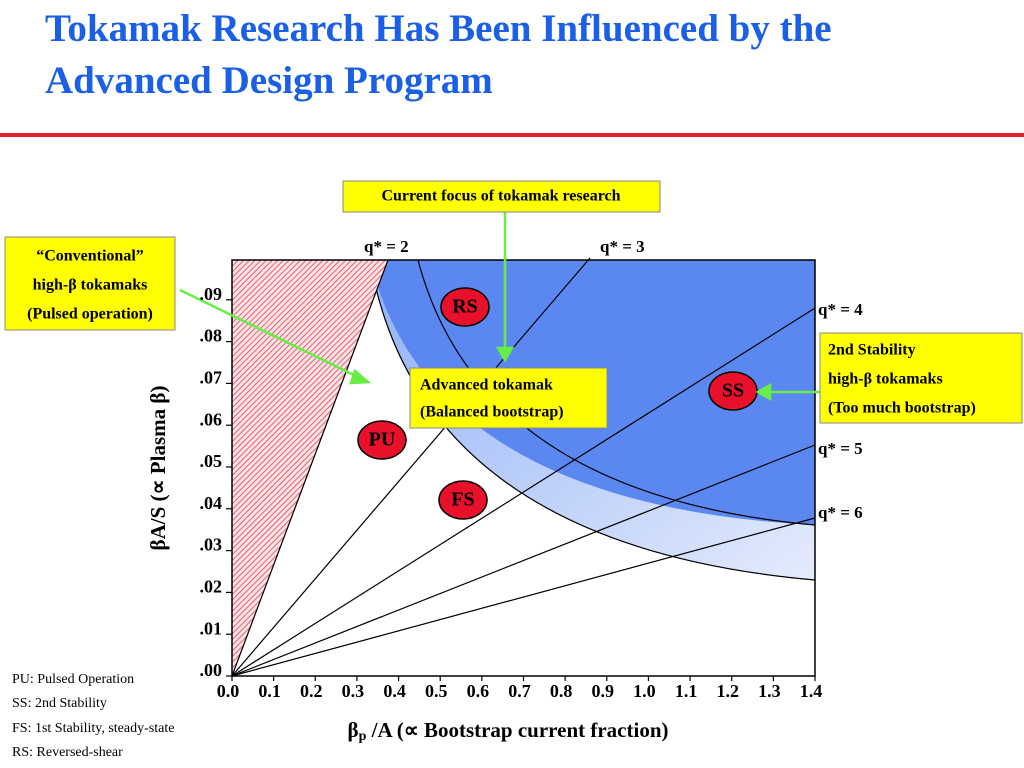 This screenshot has width=1024, height=768. I want to click on boundary-curve, so click(616, 392).